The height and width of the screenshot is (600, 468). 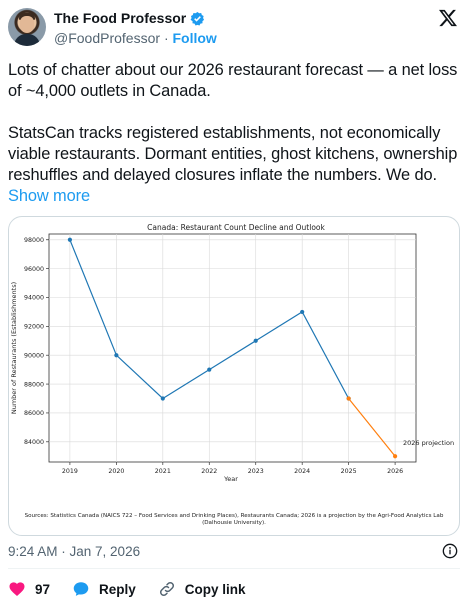 What do you see at coordinates (34, 240) in the screenshot?
I see `y-tick-label: 98000` at bounding box center [34, 240].